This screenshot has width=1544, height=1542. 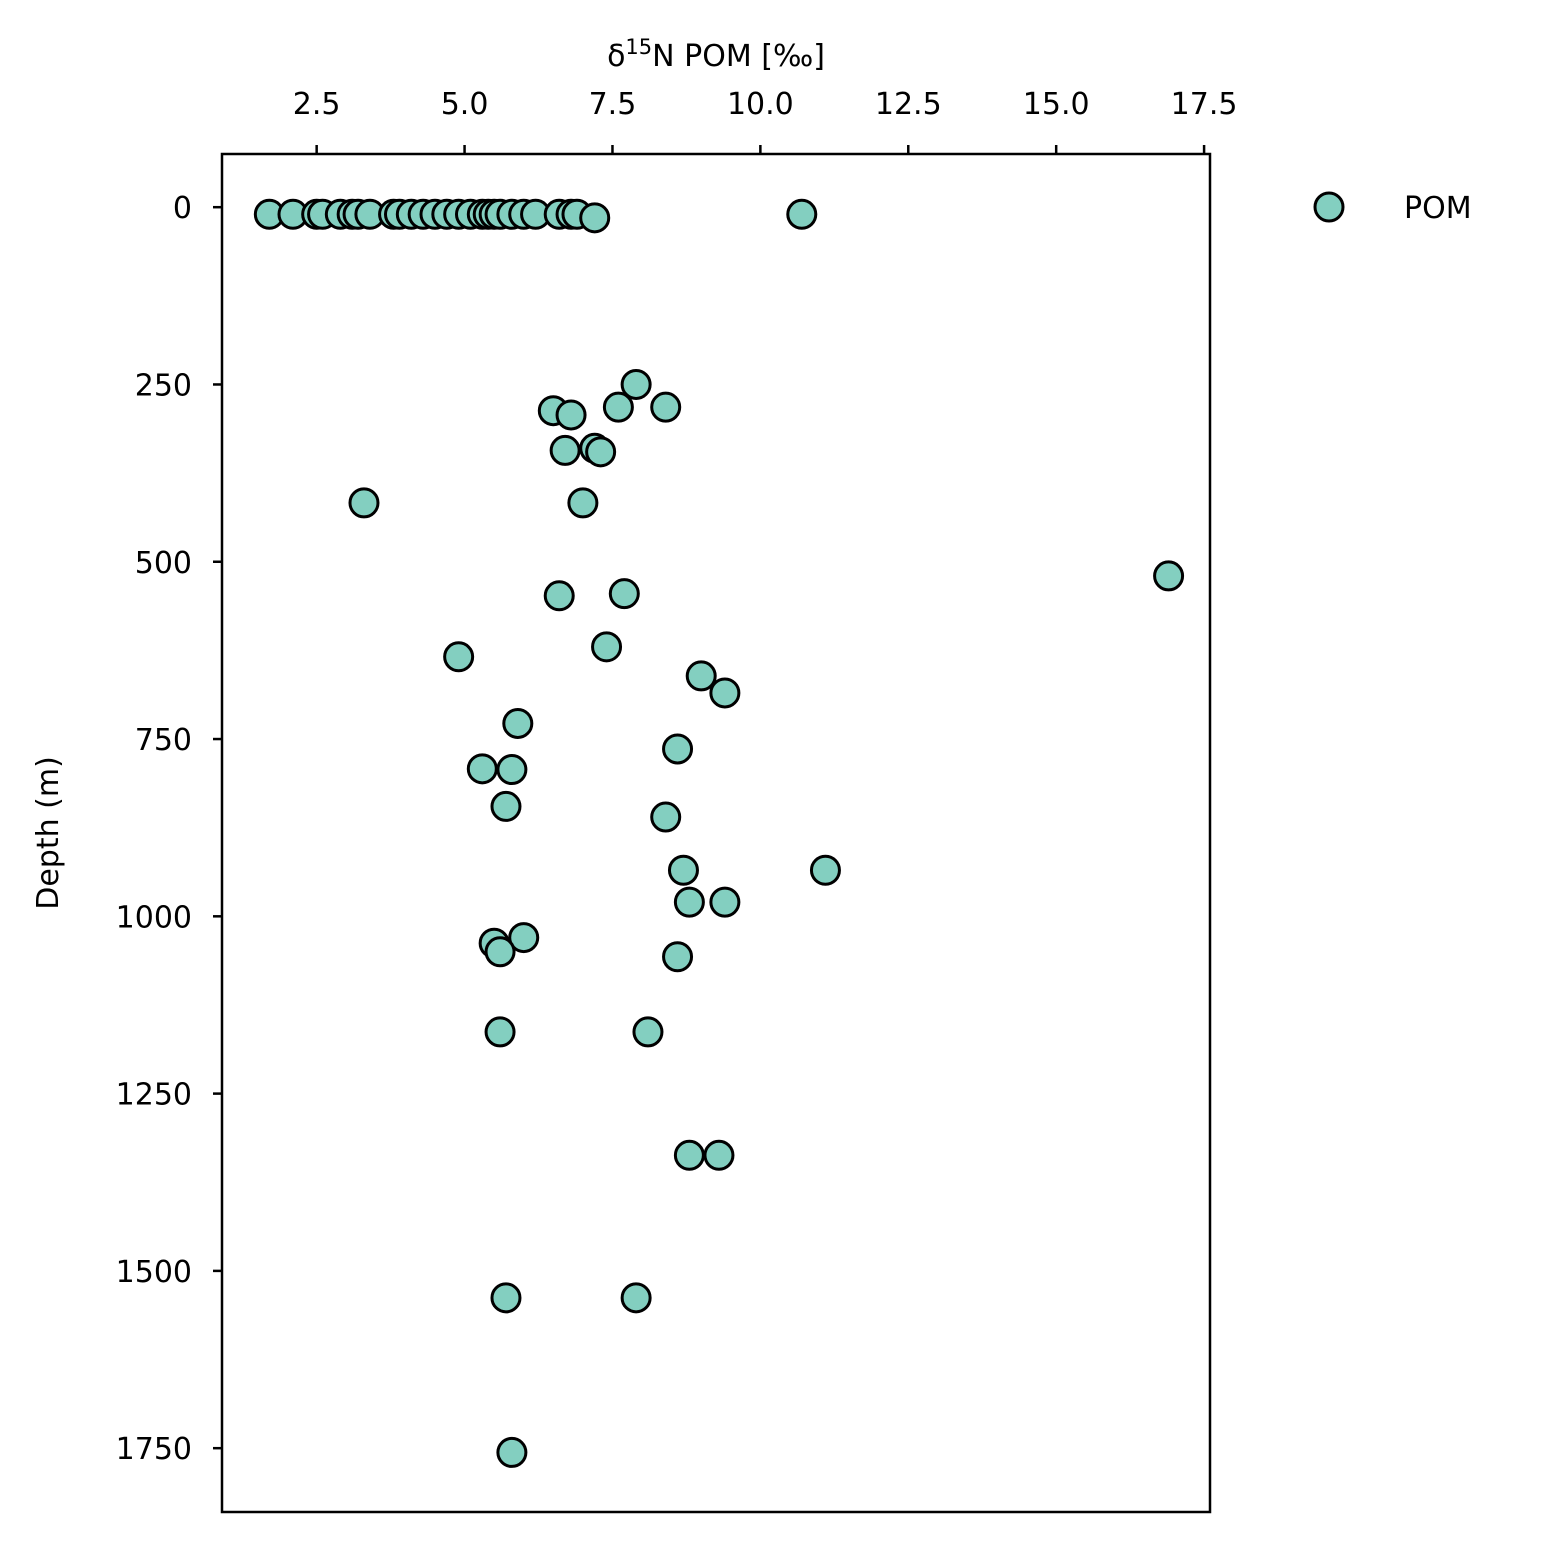 I want to click on y-tick-marks, so click(x=217, y=827).